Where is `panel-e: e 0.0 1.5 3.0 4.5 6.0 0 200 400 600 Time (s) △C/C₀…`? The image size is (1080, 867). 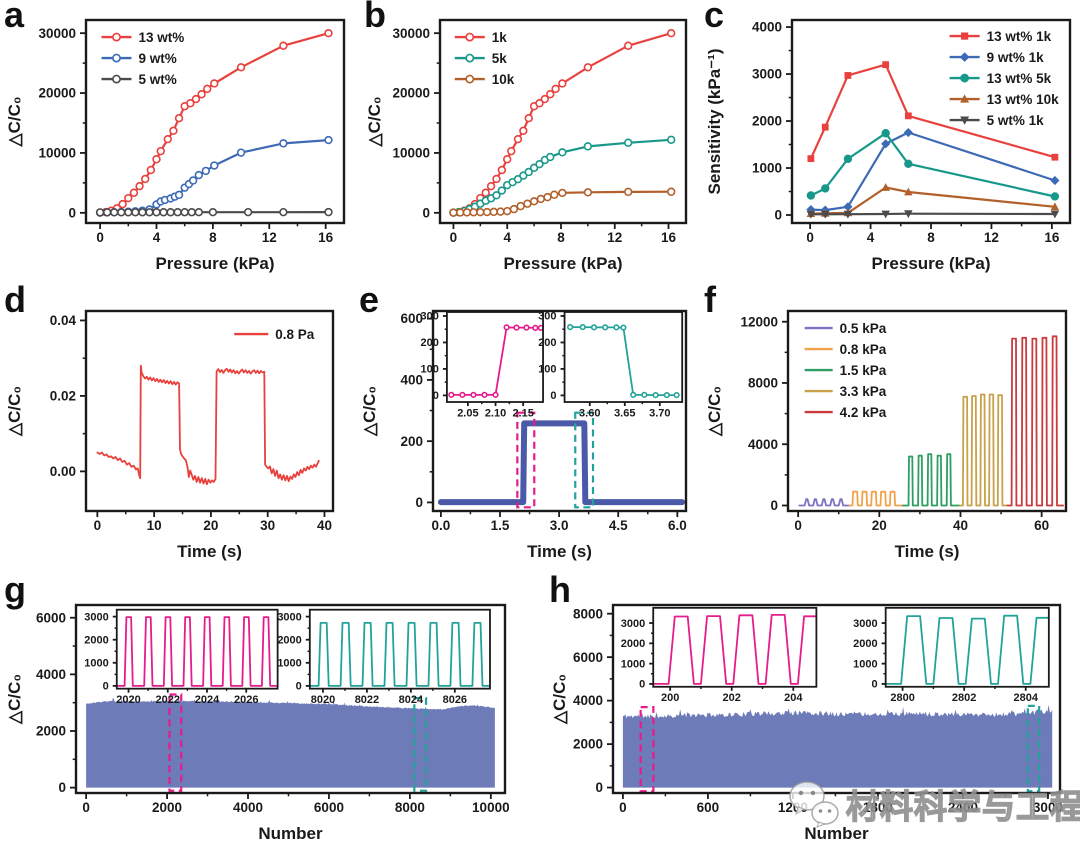
panel-e: e 0.0 1.5 3.0 4.5 6.0 0 200 400 600 Time (s) △C/C₀… is located at coordinates (527, 427).